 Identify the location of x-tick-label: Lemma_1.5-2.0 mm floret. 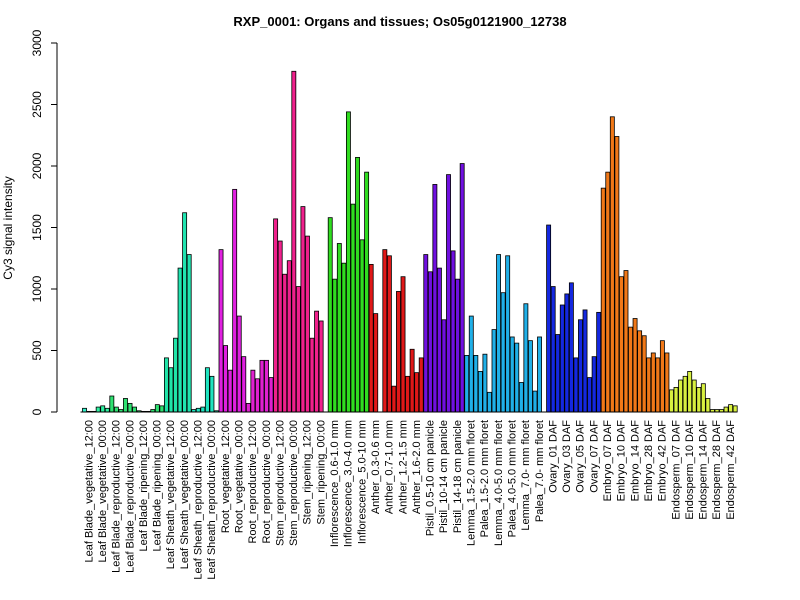
(472, 483).